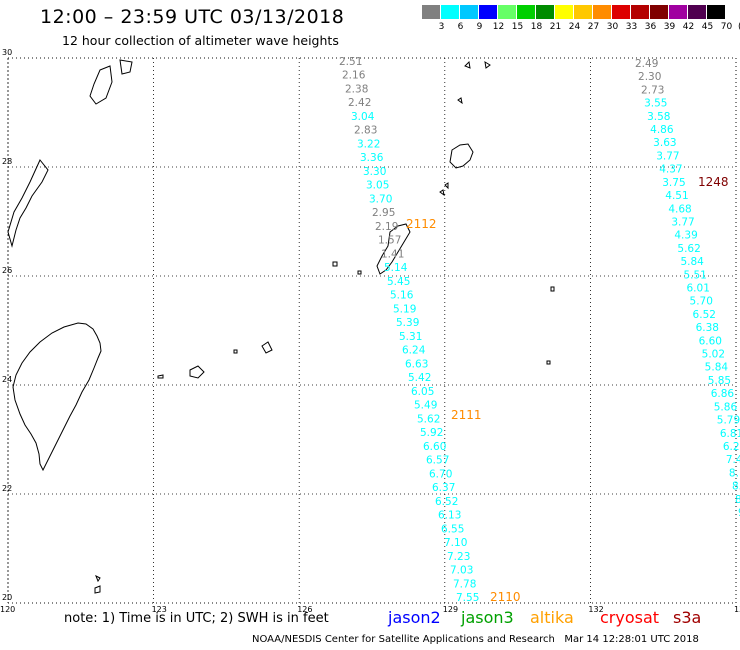 This screenshot has width=740, height=650. I want to click on track1-swh-value: 2.83, so click(365, 131).